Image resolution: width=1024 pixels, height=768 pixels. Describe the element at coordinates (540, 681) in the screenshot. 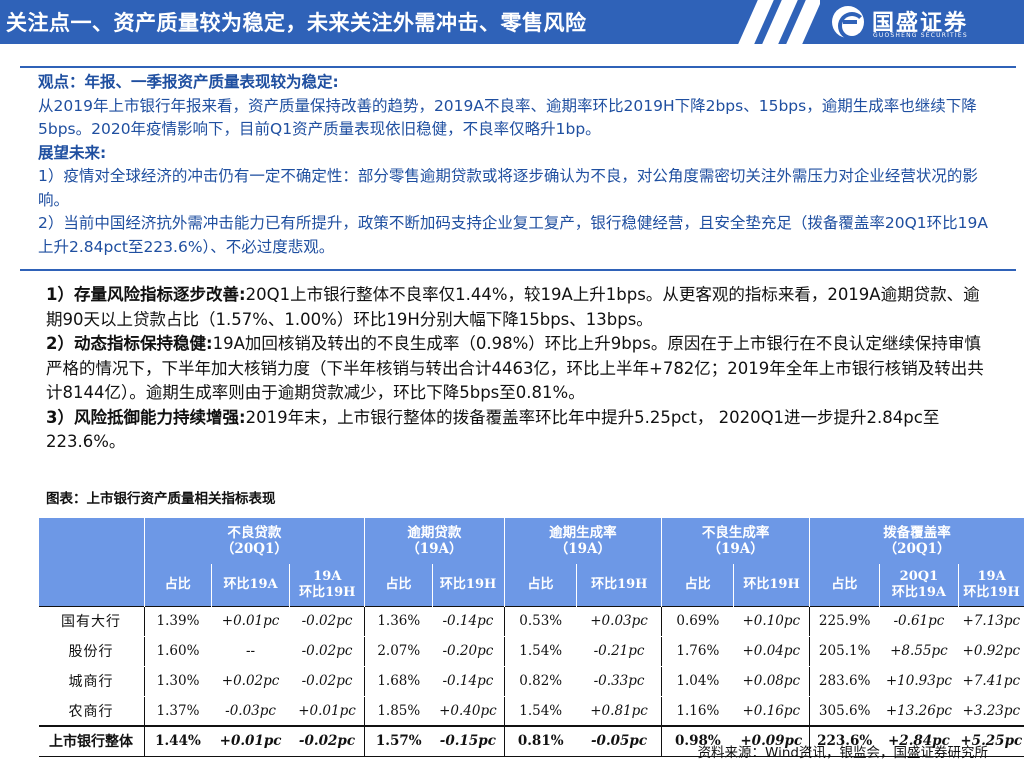

I see `table-cell: 0.82%` at that location.